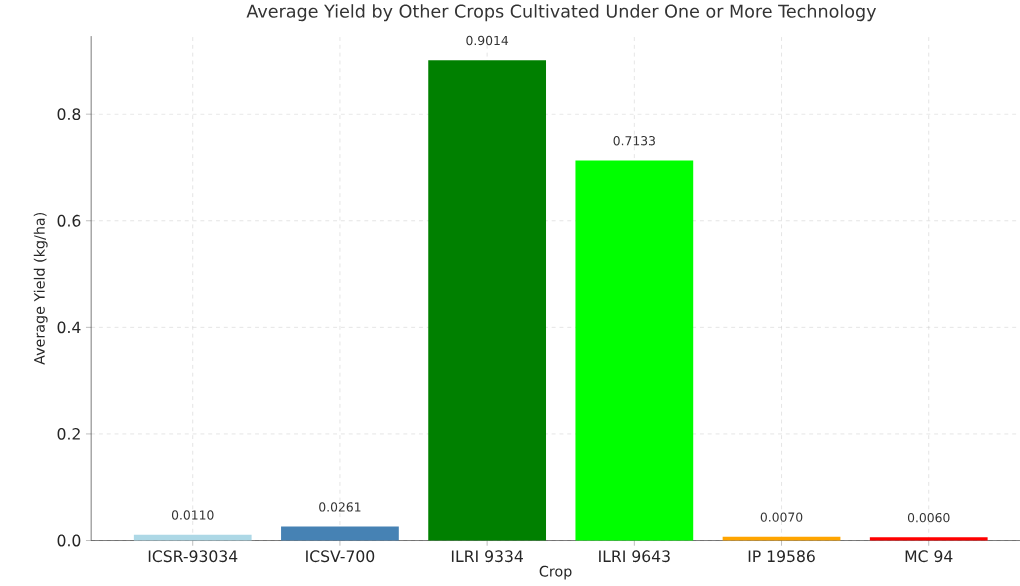 This screenshot has height=586, width=1020. What do you see at coordinates (634, 556) in the screenshot?
I see `x-tick-label: ILRI 9643` at bounding box center [634, 556].